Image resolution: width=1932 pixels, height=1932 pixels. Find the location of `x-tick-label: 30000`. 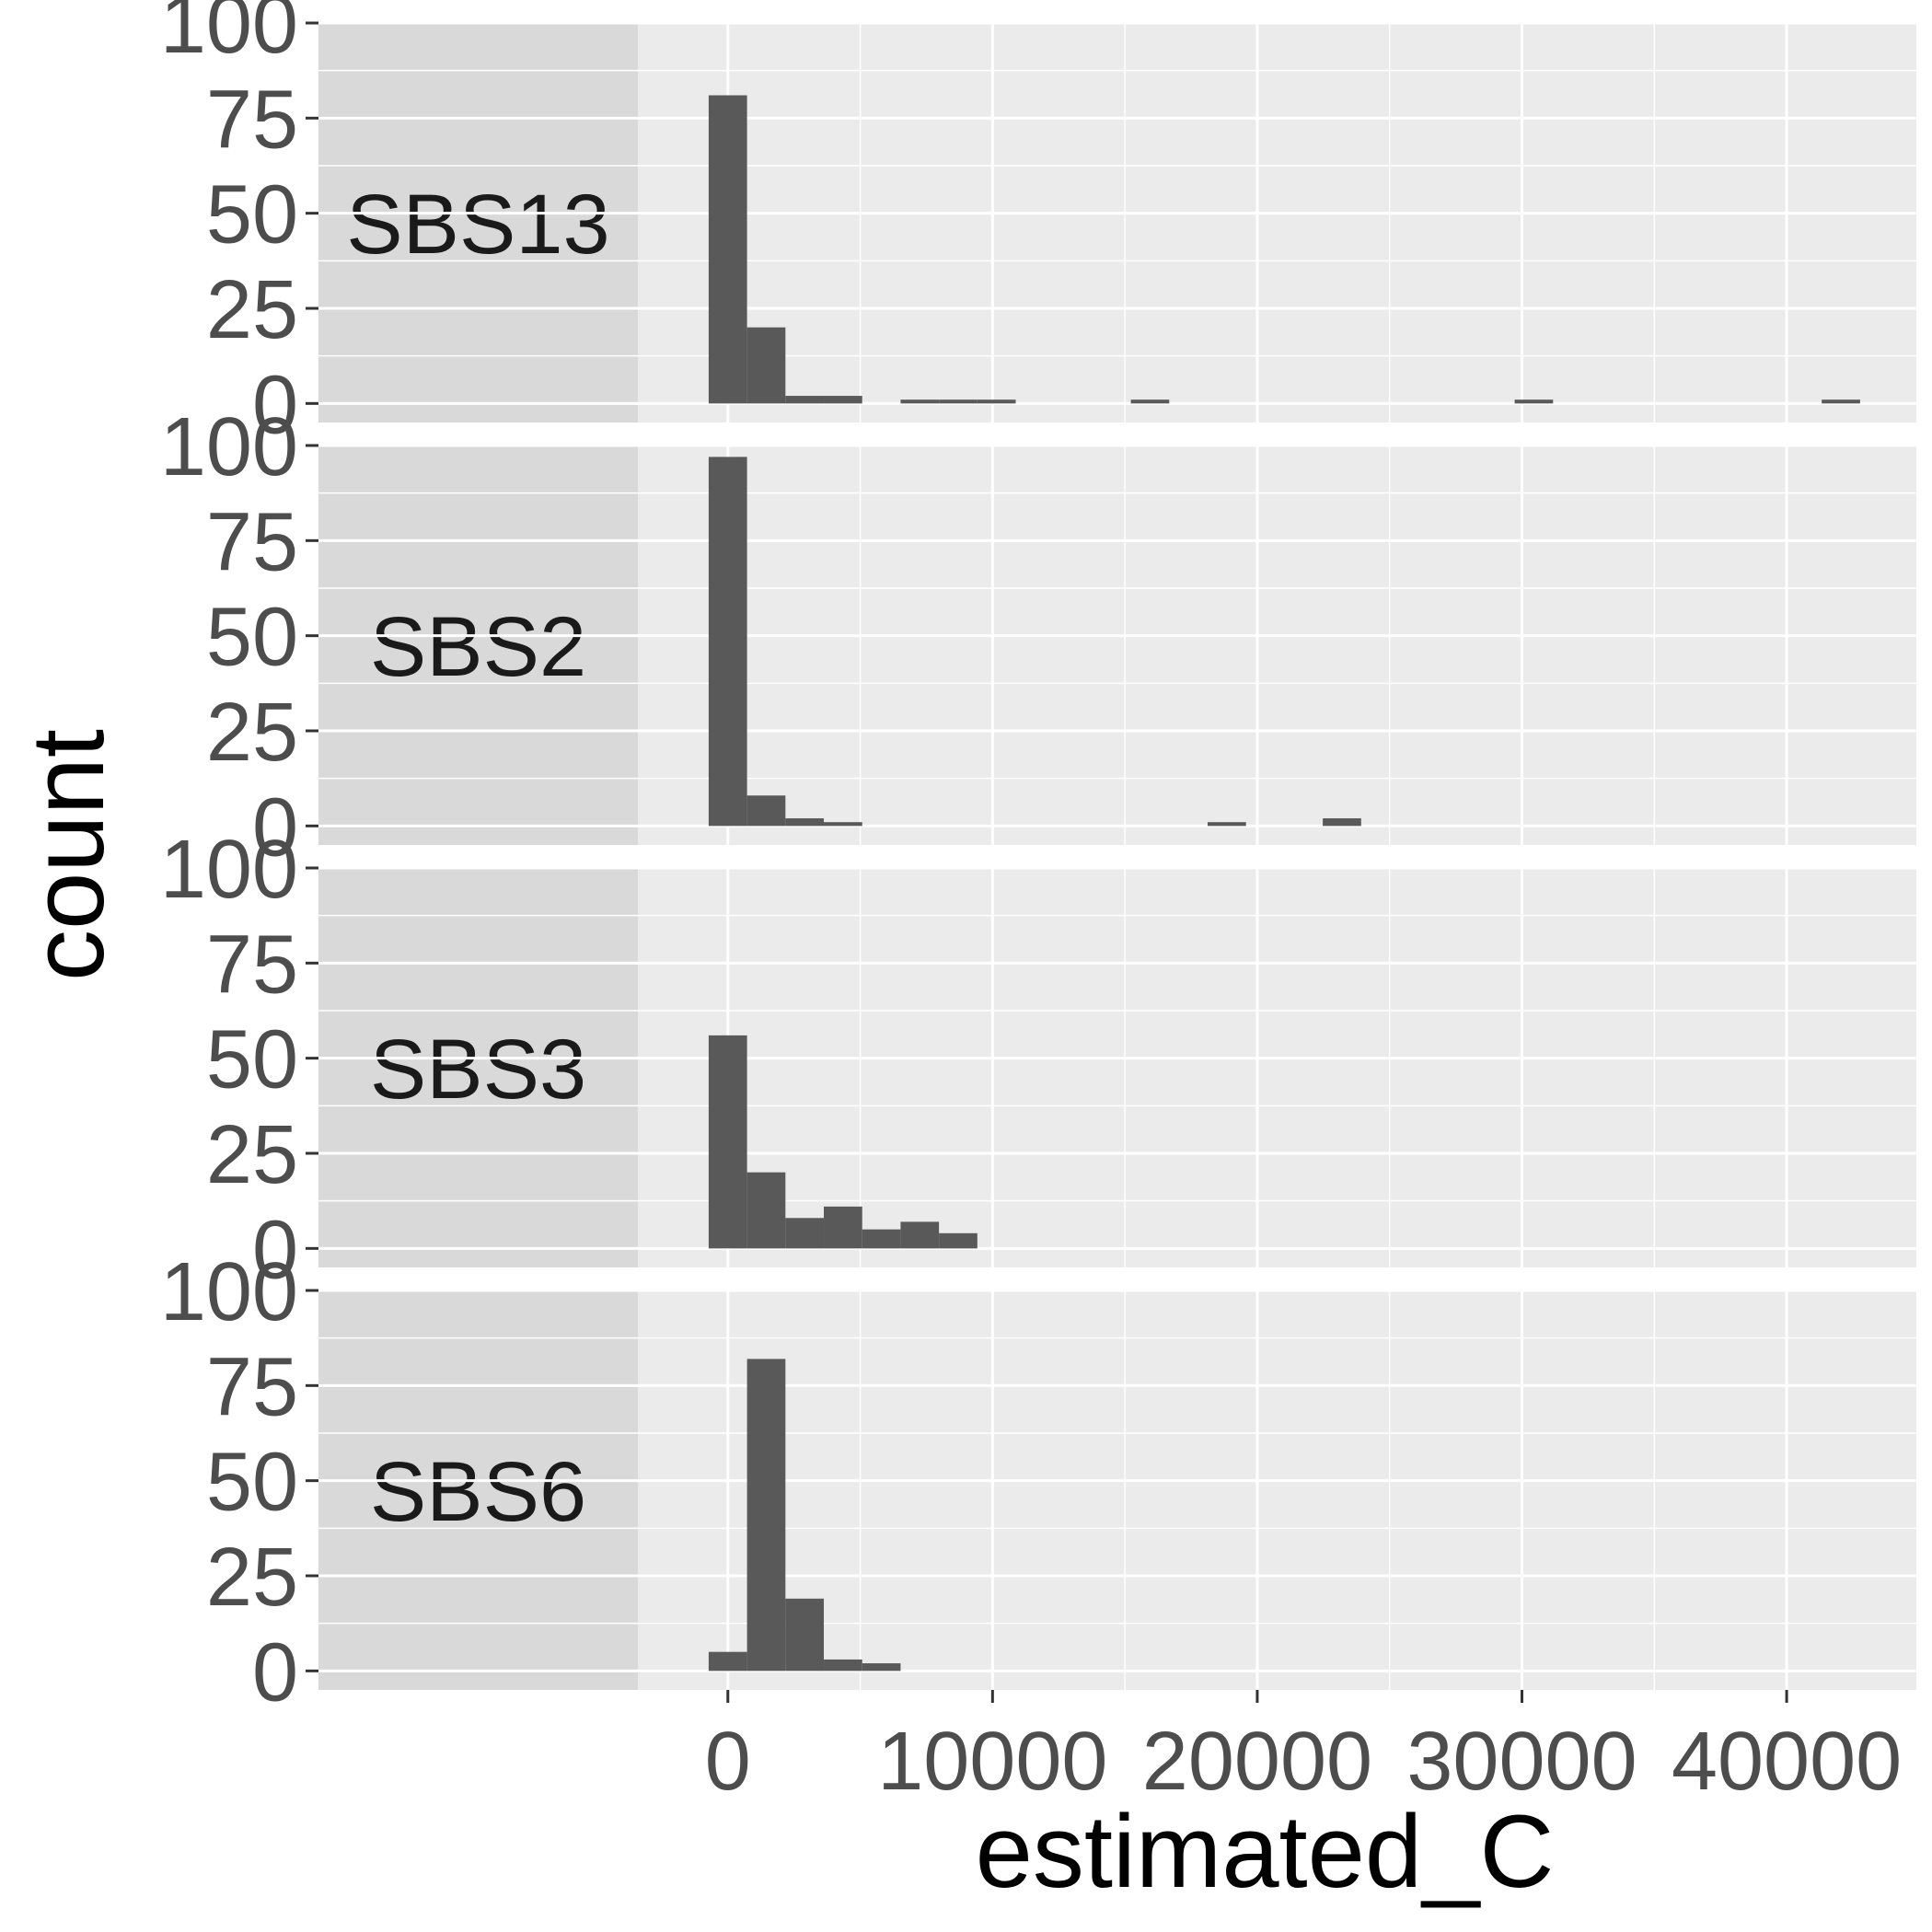

x-tick-label: 30000 is located at coordinates (1522, 1762).